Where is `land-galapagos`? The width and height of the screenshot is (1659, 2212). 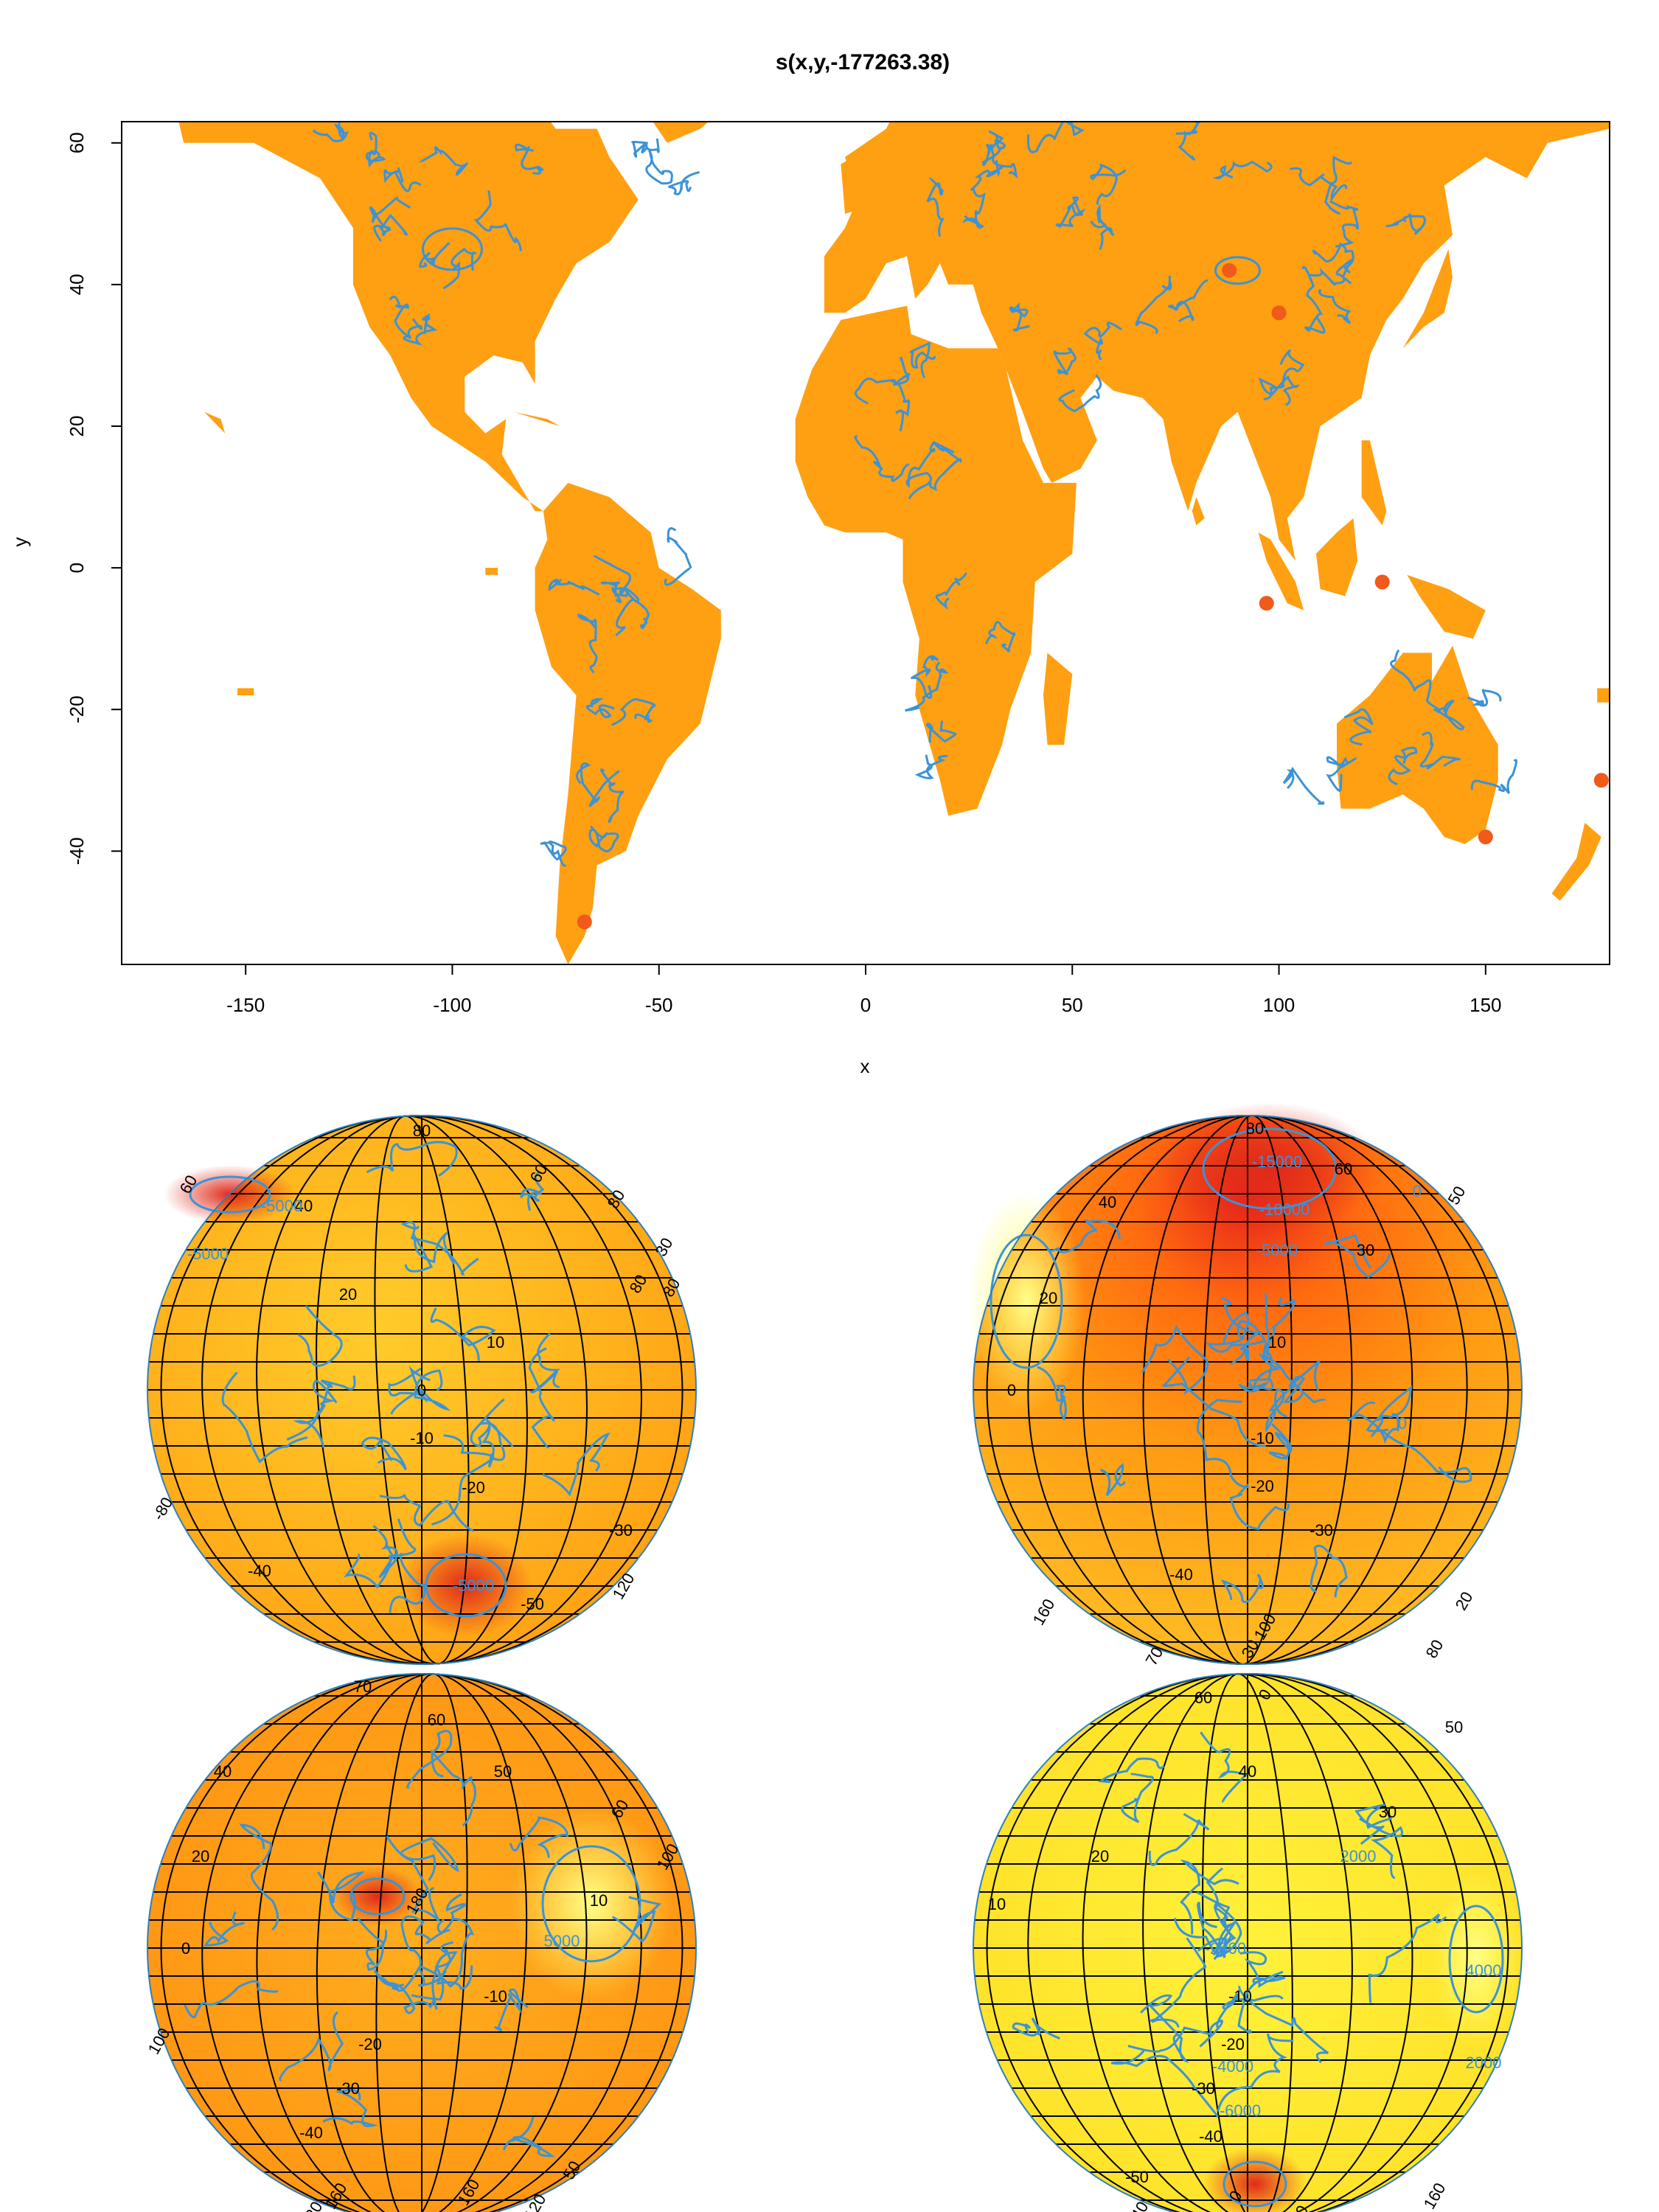 land-galapagos is located at coordinates (491, 571).